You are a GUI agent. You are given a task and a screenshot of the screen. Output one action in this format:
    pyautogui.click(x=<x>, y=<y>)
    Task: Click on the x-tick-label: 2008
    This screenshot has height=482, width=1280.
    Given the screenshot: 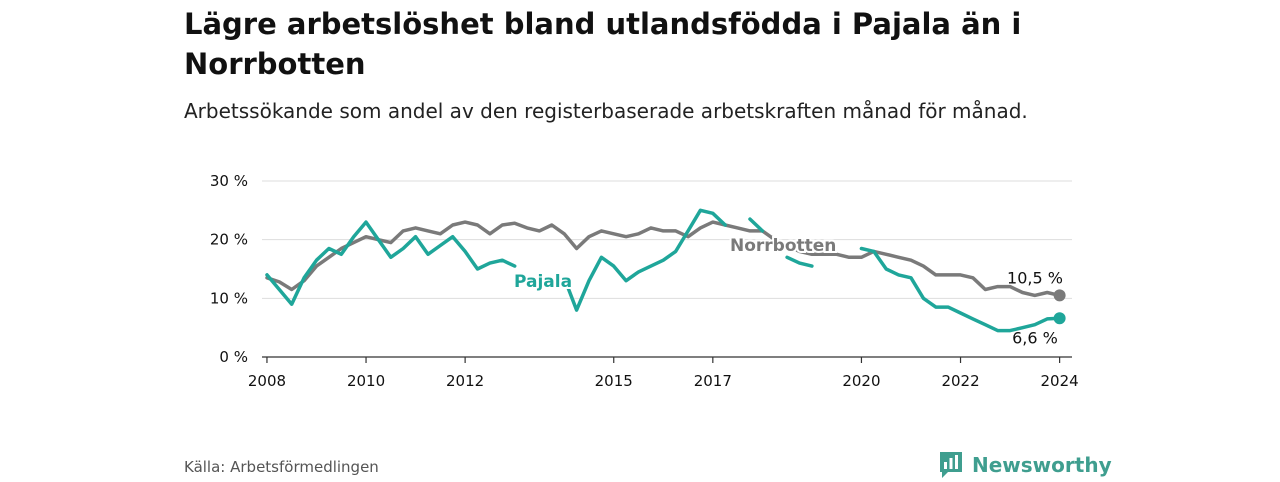 What is the action you would take?
    pyautogui.click(x=267, y=381)
    